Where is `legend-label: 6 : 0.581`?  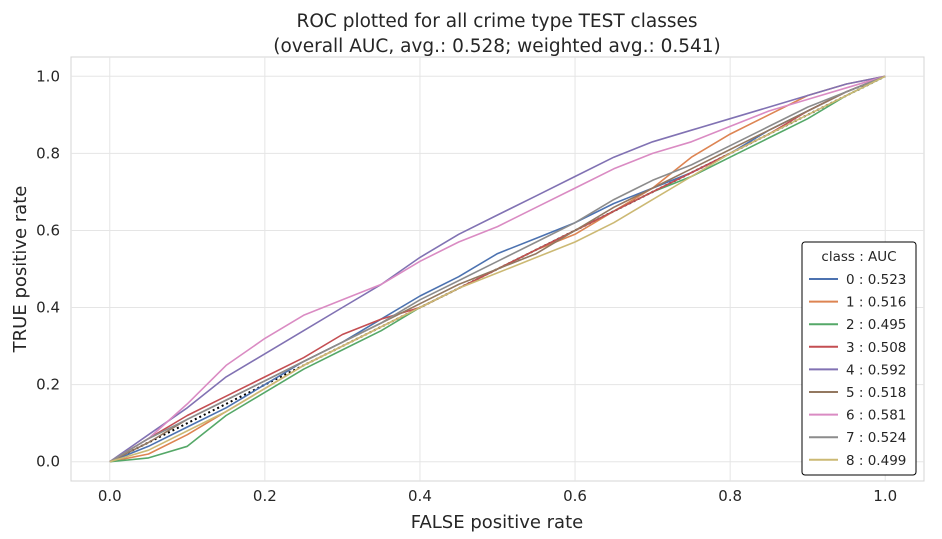
legend-label: 6 : 0.581 is located at coordinates (876, 416).